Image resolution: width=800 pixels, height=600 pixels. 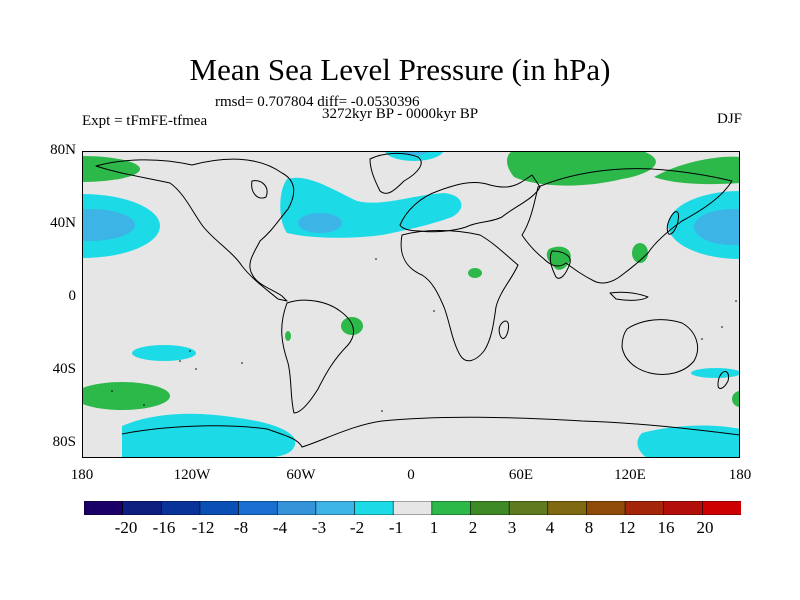 I want to click on atlantic-core, so click(x=320, y=223).